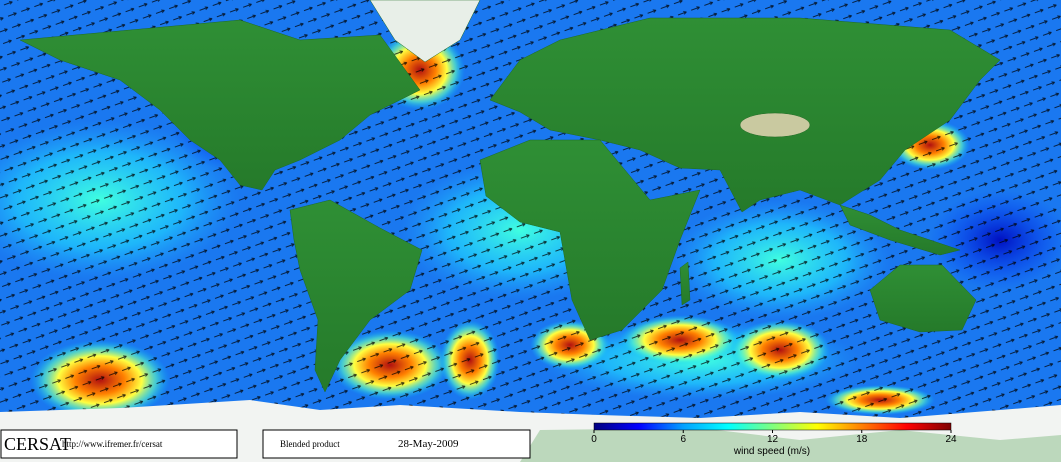  What do you see at coordinates (685, 283) in the screenshot?
I see `madagascar` at bounding box center [685, 283].